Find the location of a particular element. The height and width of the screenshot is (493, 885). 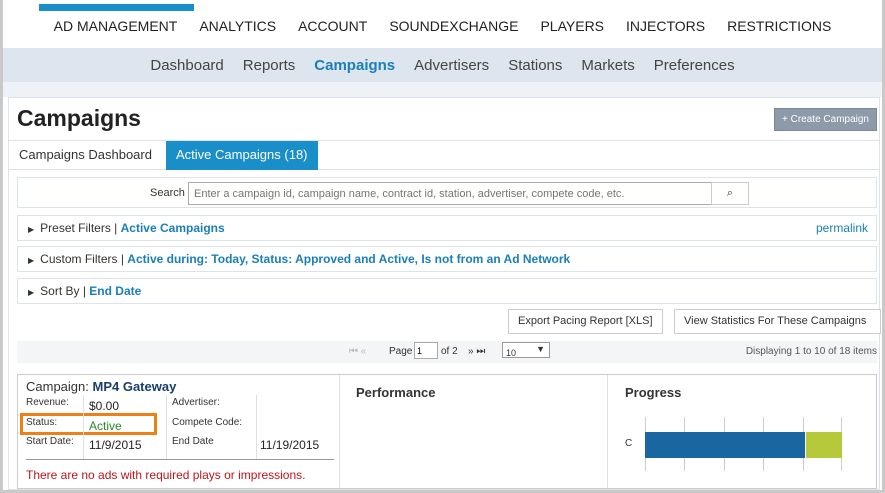

search-button: ⌕ is located at coordinates (730, 193).